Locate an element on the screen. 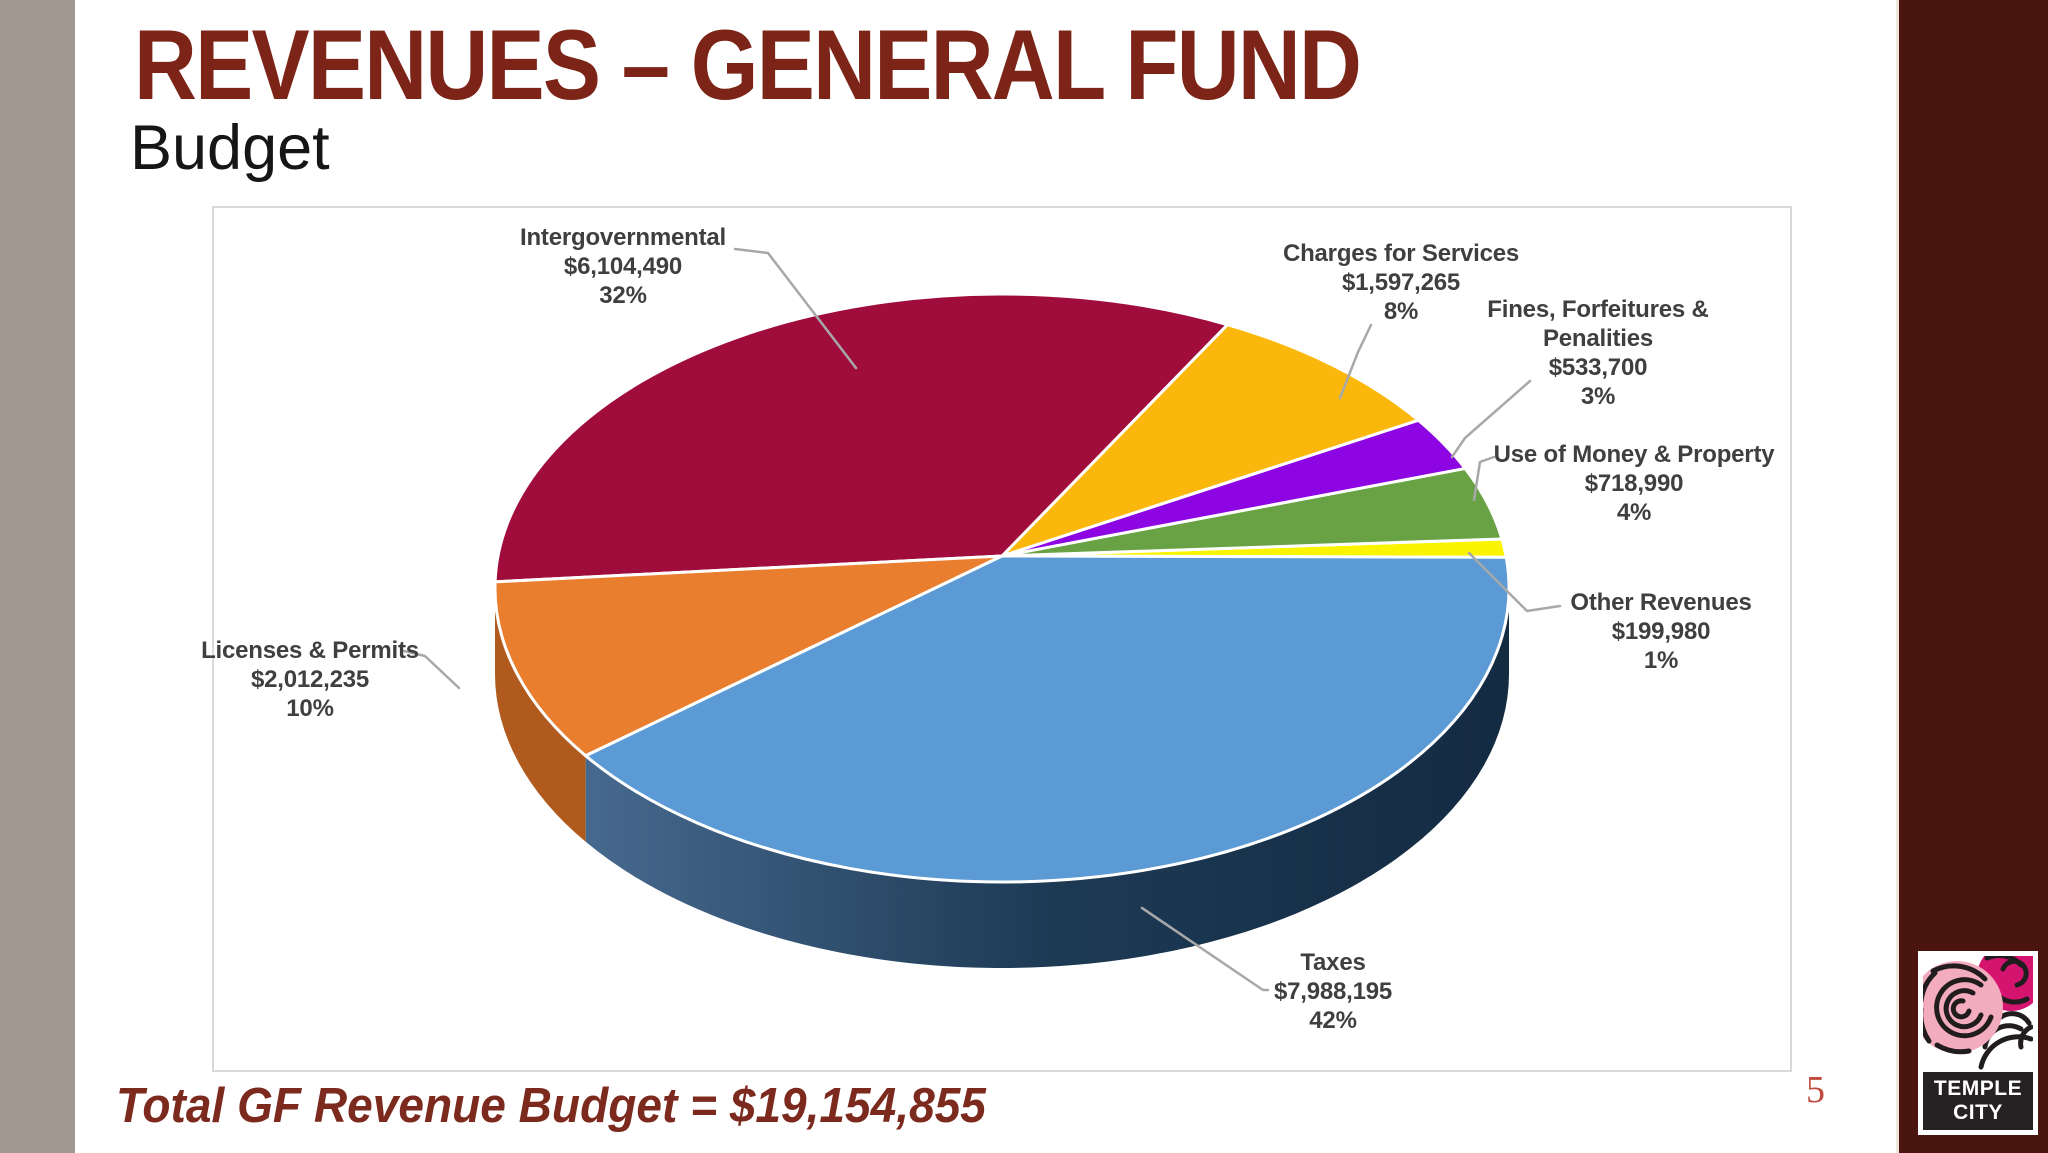  slide-title: REVENUES – GENERAL FUND is located at coordinates (748, 64).